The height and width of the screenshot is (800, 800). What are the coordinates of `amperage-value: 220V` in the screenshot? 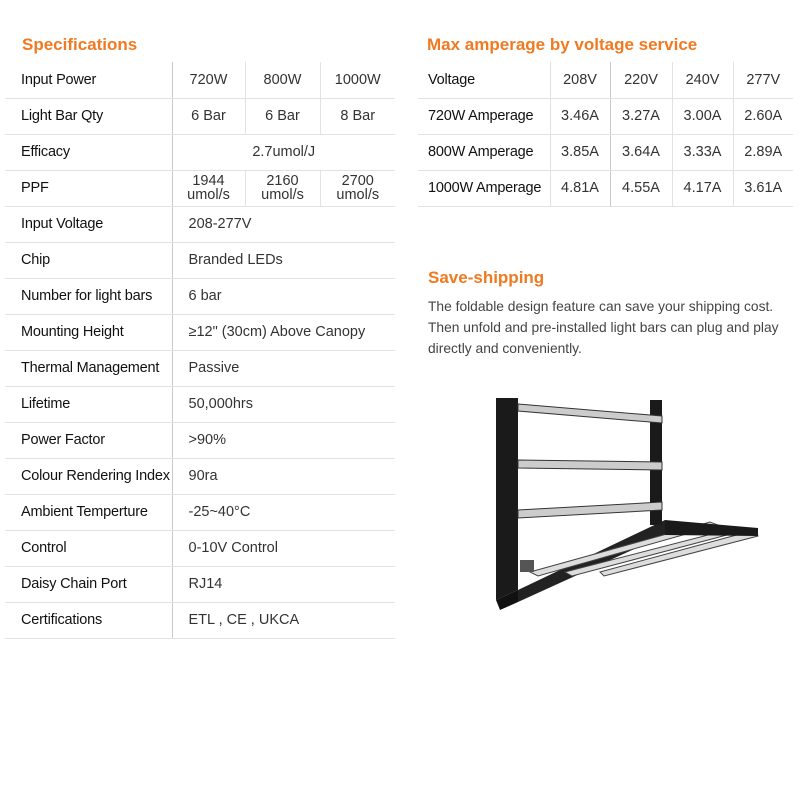 It's located at (640, 80).